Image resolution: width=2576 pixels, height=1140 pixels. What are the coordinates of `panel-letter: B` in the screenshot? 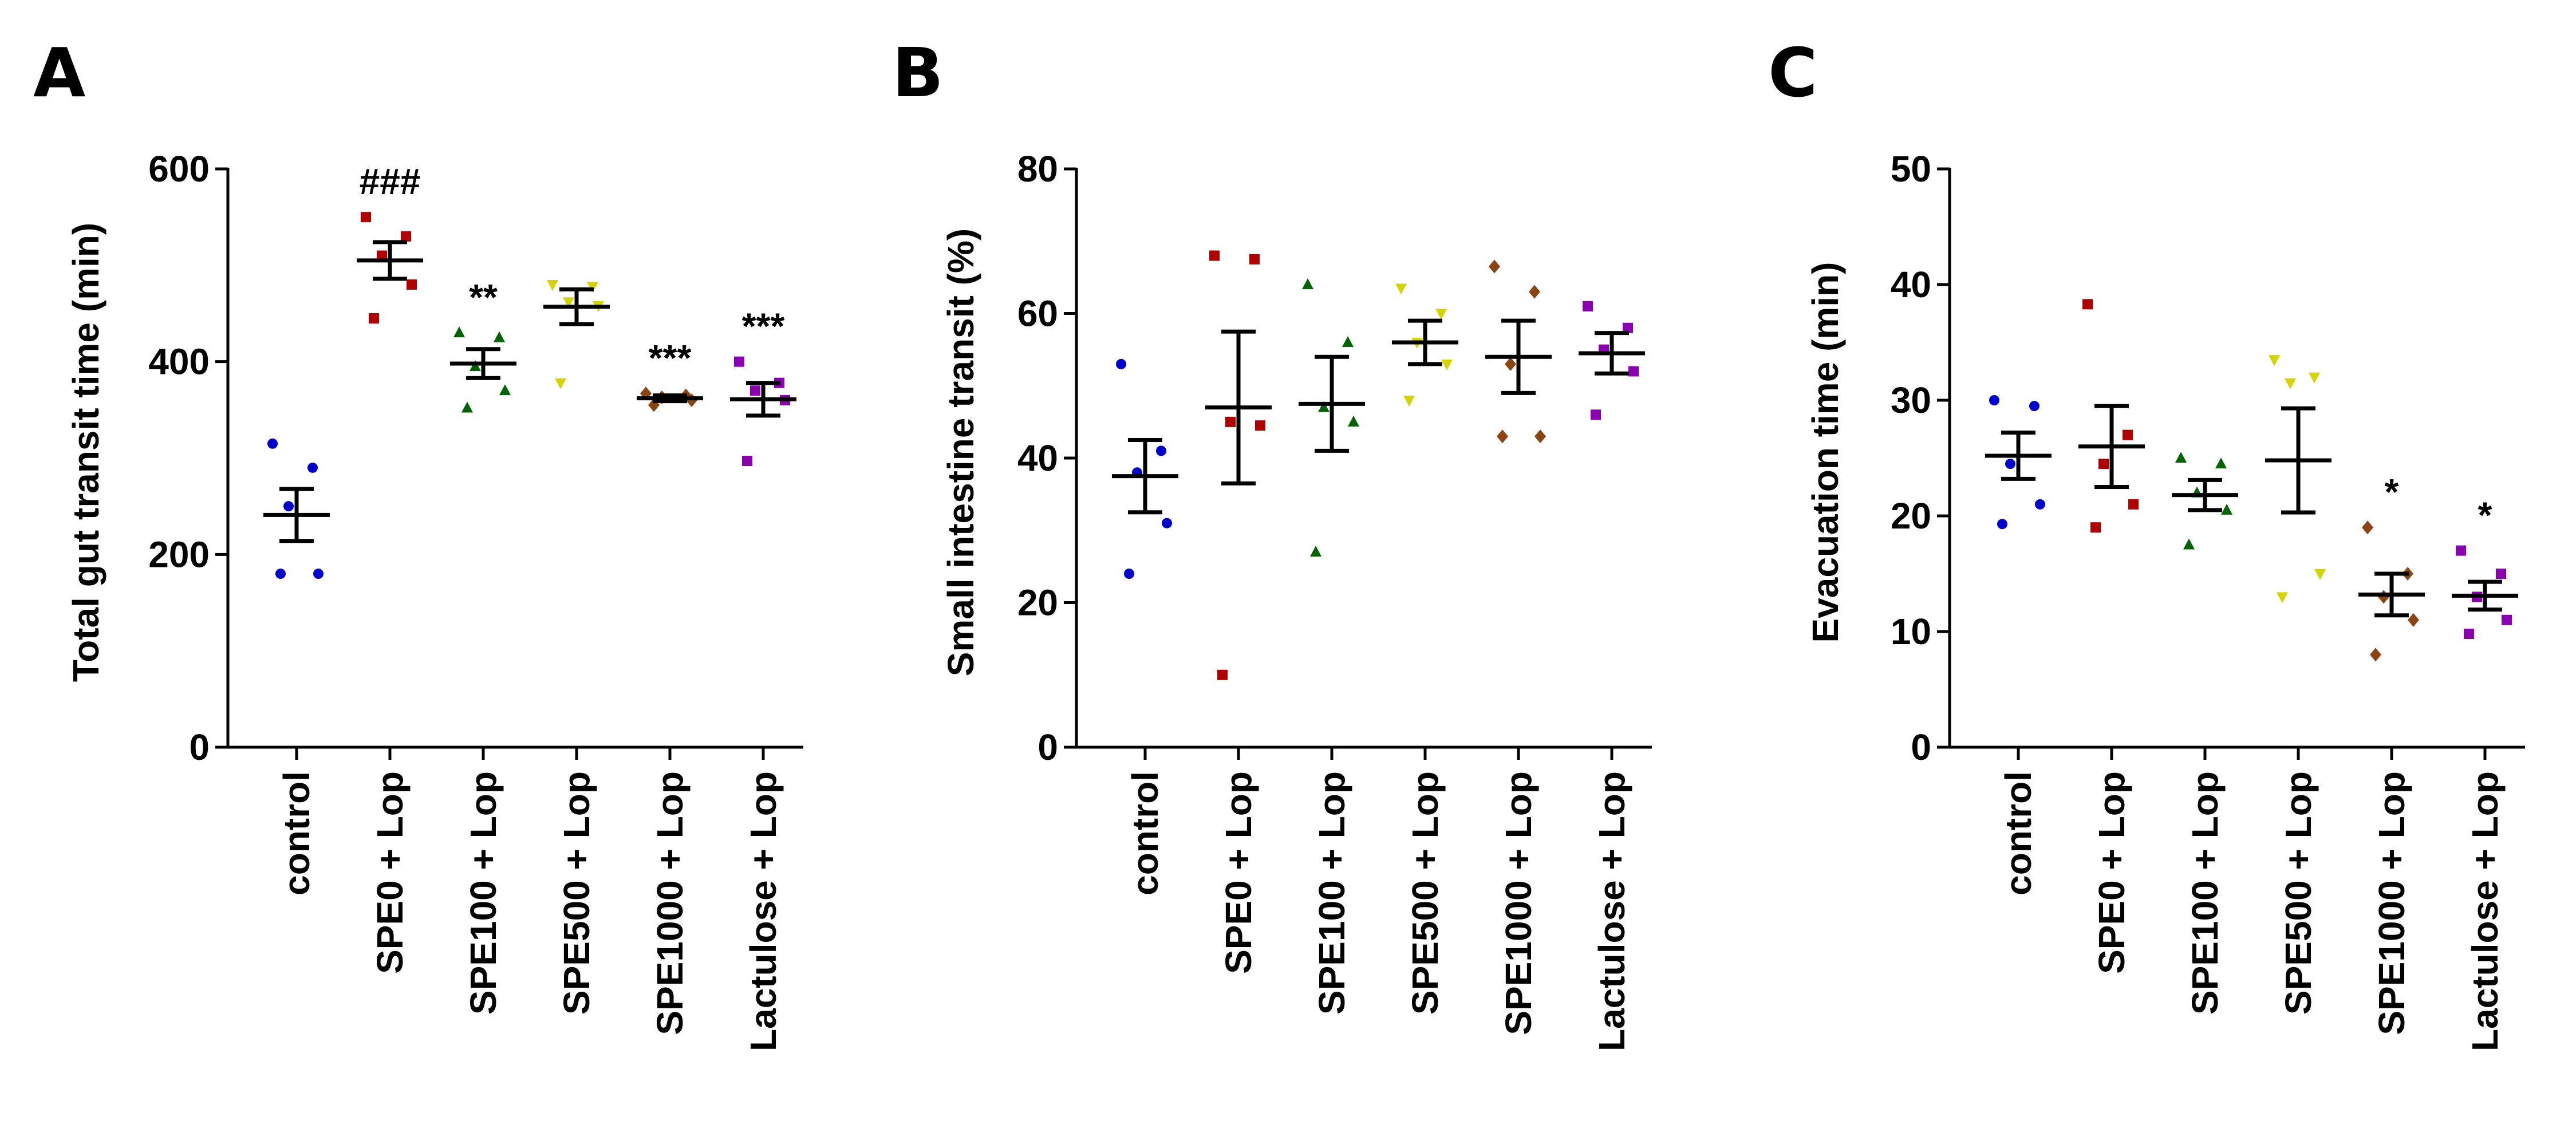 It's located at (918, 72).